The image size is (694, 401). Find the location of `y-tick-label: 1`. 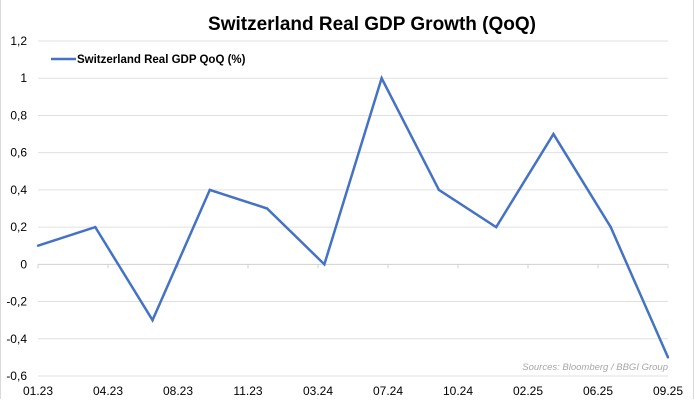

y-tick-label: 1 is located at coordinates (23, 78).